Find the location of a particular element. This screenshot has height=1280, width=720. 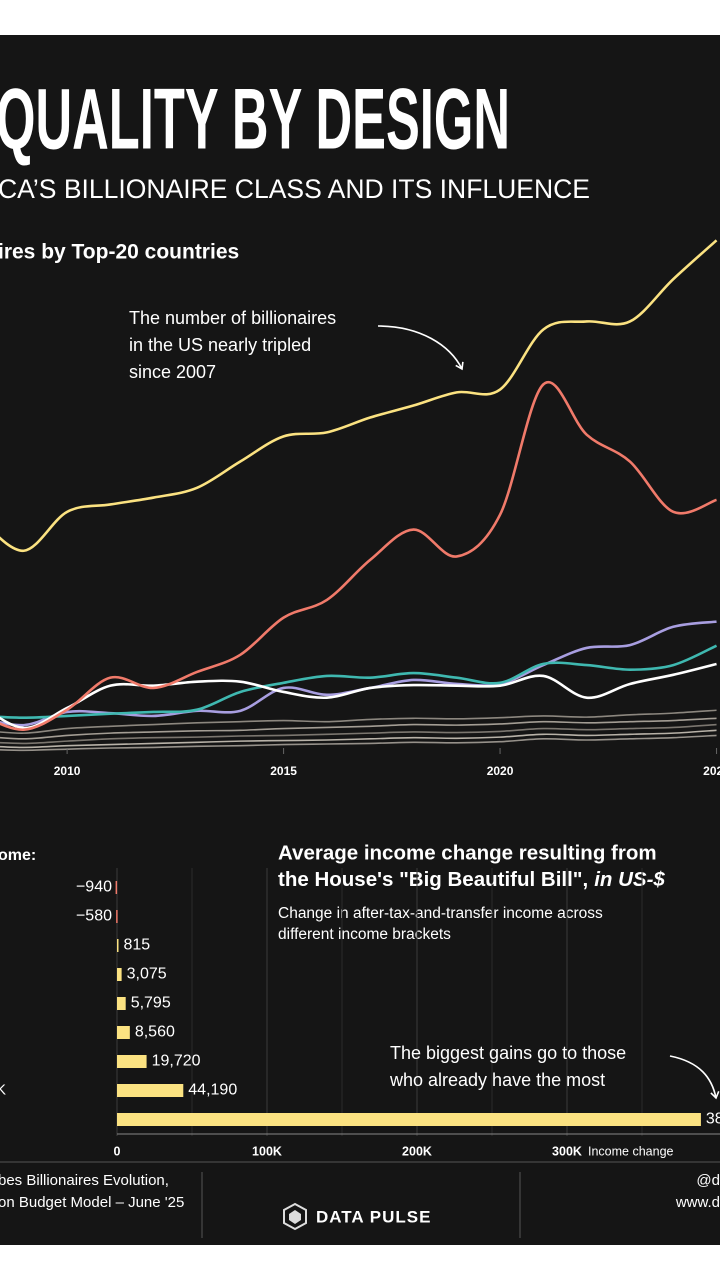

bar-title-line: the House's "Big Beautiful Bill", is located at coordinates (433, 879).